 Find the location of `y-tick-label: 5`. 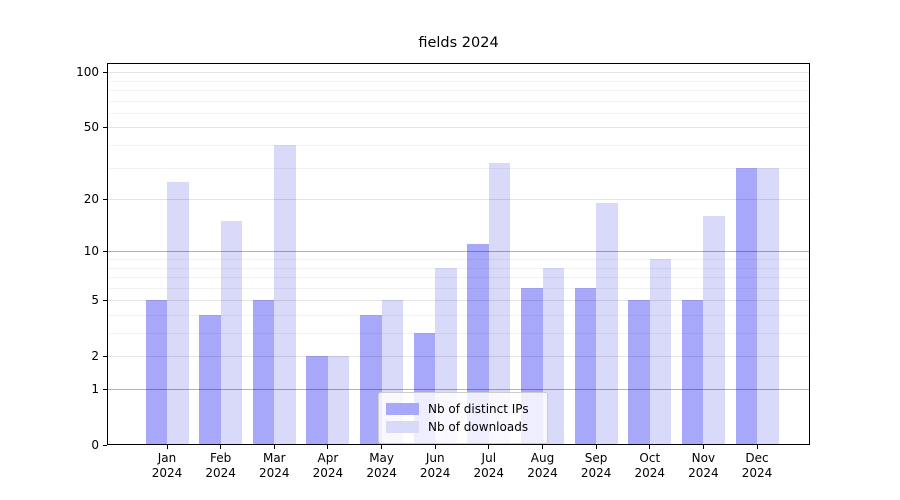

y-tick-label: 5 is located at coordinates (95, 300).